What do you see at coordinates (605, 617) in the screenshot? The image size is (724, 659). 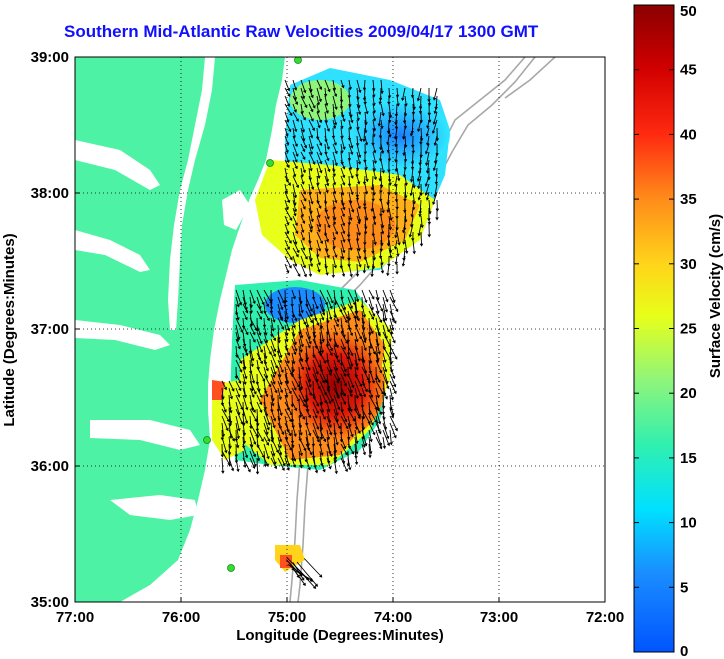 I see `x-tick-label: 72:00` at bounding box center [605, 617].